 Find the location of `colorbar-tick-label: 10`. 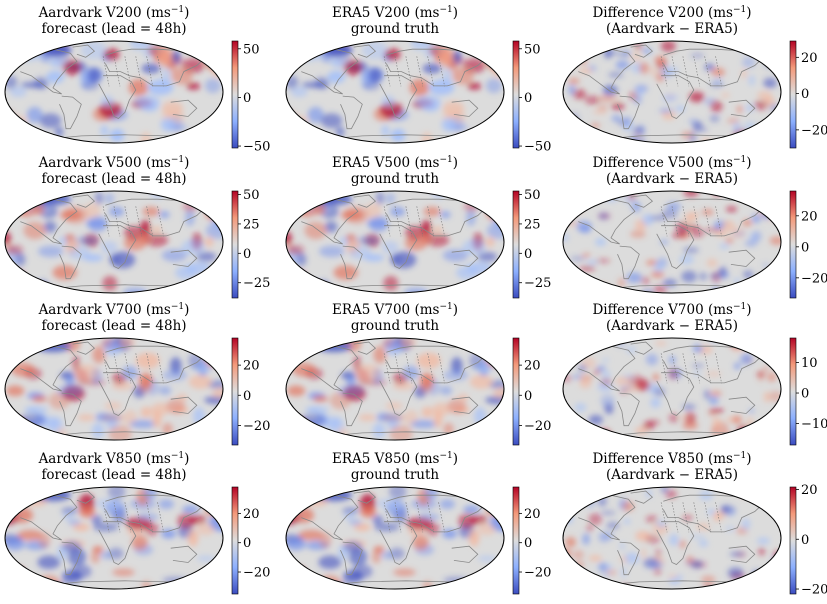

colorbar-tick-label: 10 is located at coordinates (809, 363).